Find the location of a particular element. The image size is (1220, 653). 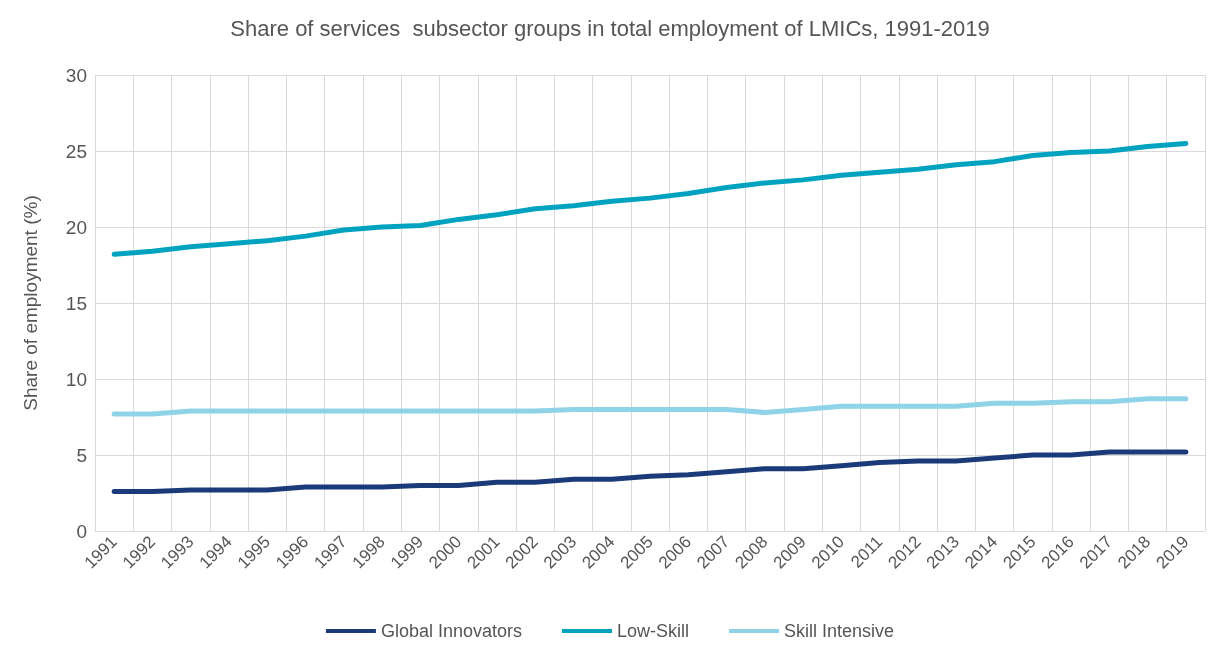

y-tick-label: 15 is located at coordinates (76, 303).